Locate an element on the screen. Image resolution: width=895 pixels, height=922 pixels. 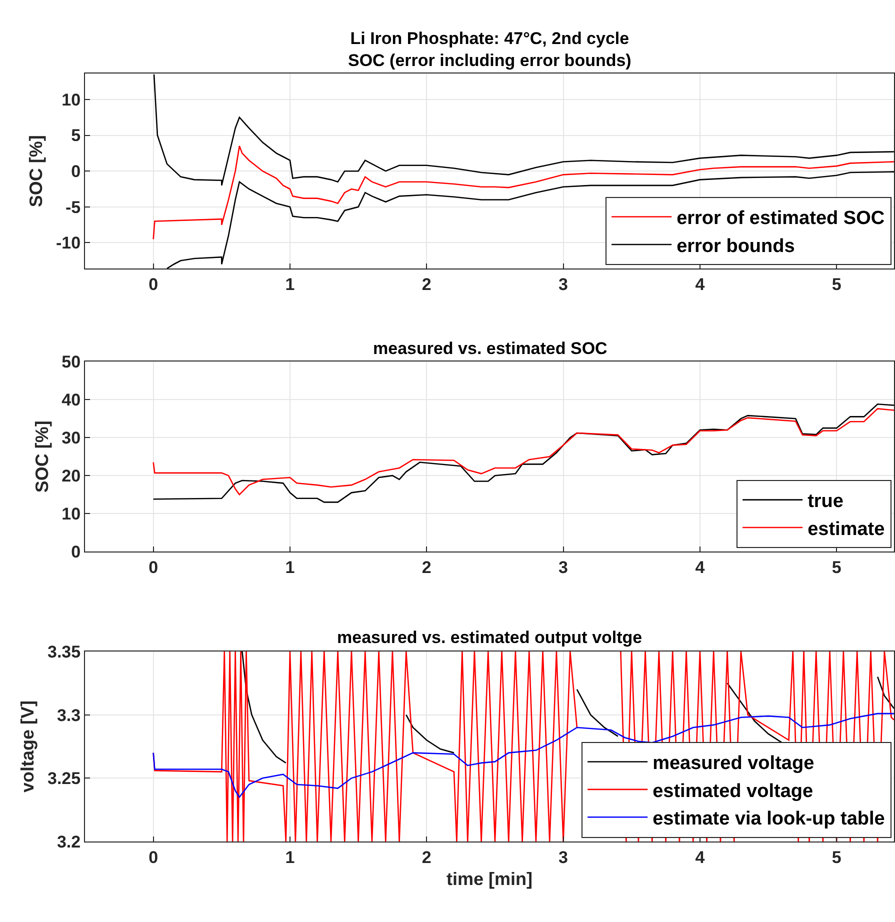
y-tick-label: -10 is located at coordinates (68, 243).